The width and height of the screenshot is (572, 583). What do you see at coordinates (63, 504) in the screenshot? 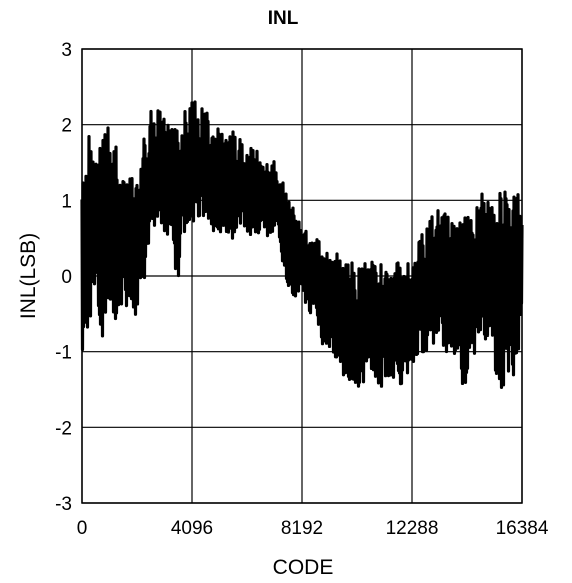
I see `y-tick-label: -3` at bounding box center [63, 504].